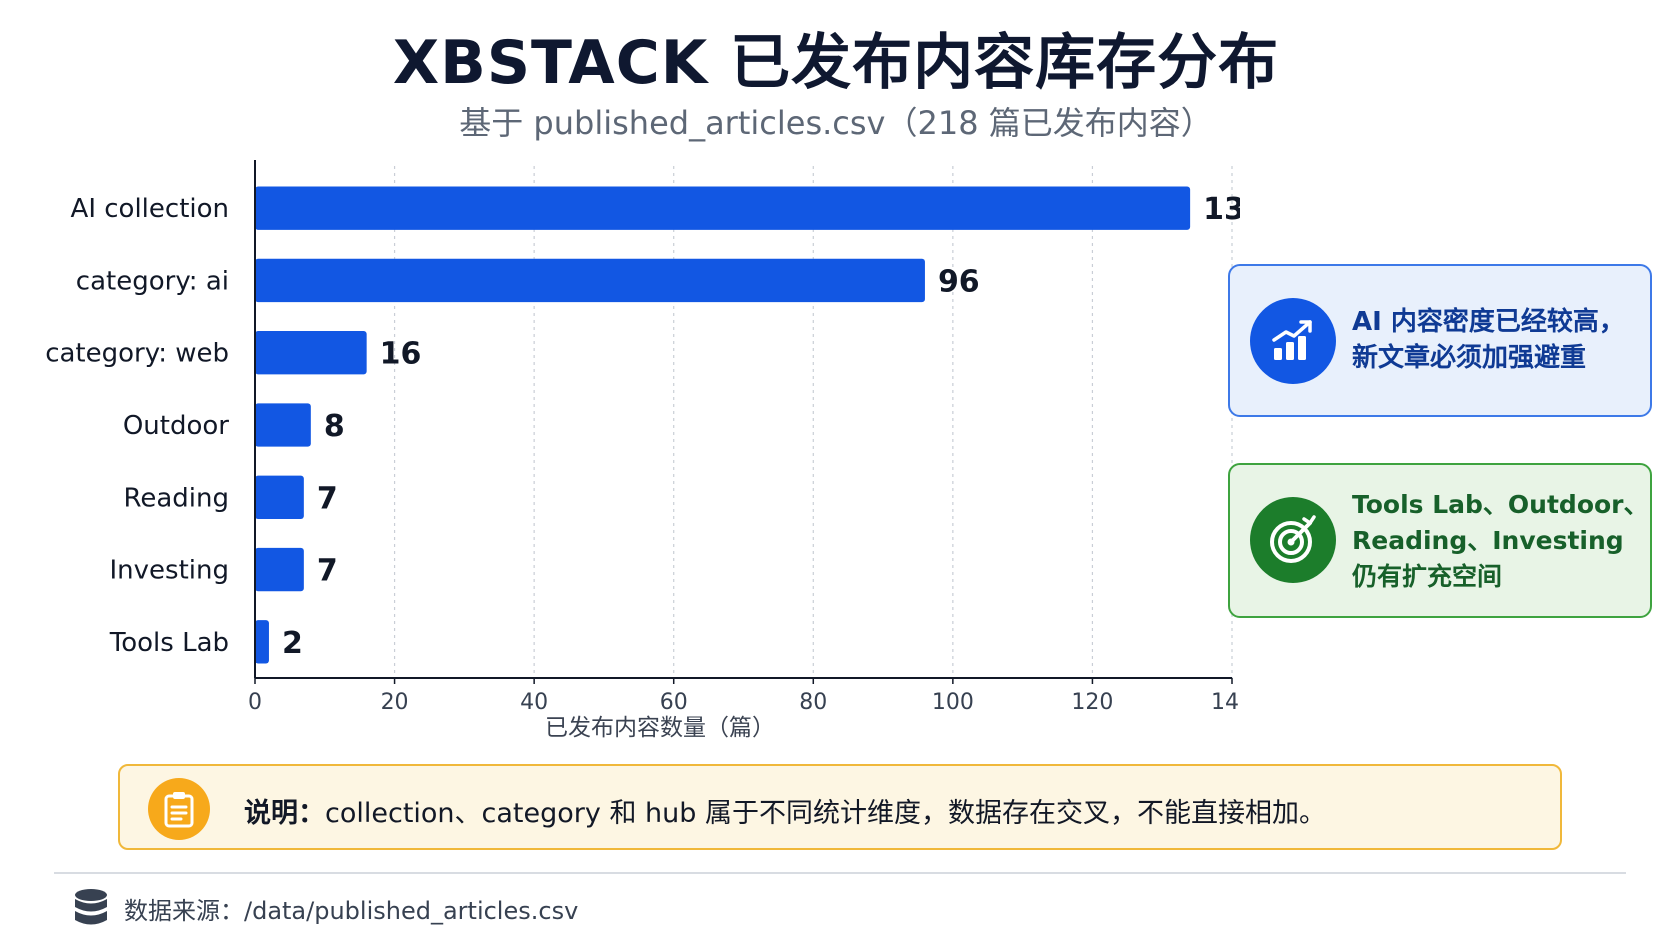  Describe the element at coordinates (351, 910) in the screenshot. I see `source-text: 数据来源：/data/published_articles.csv` at that location.